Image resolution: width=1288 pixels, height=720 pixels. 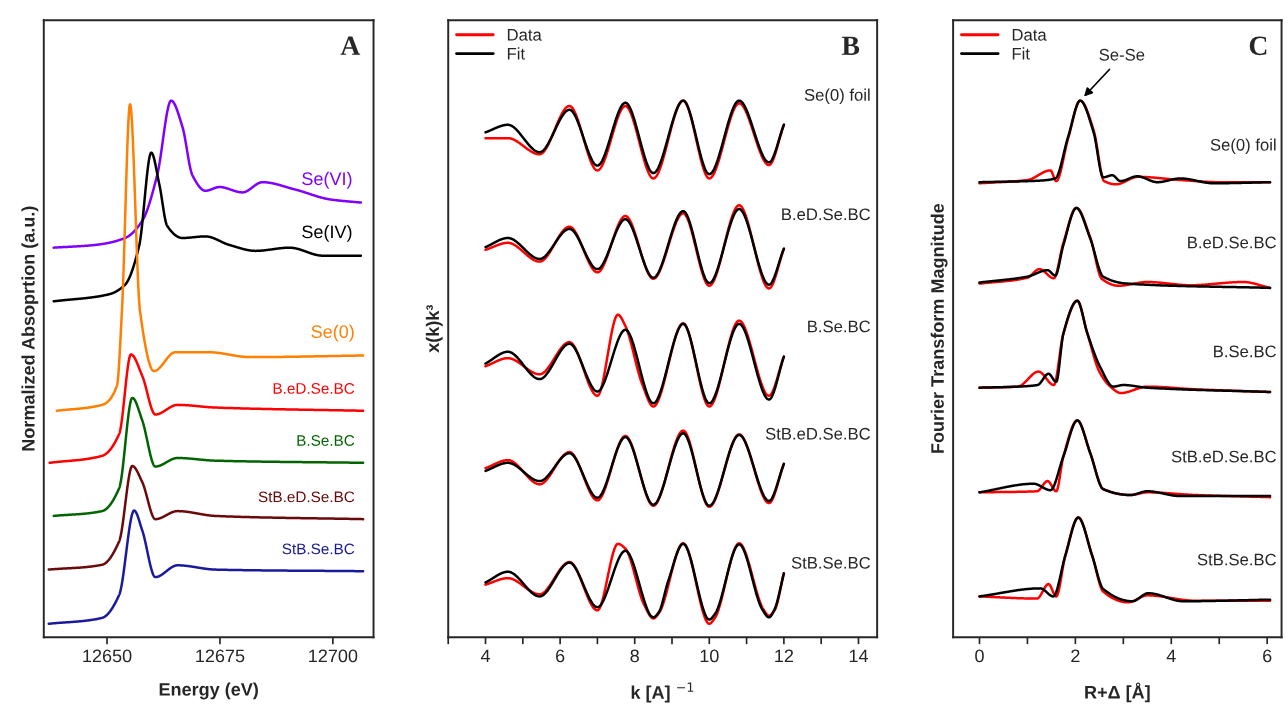 I want to click on series-label: StB.eD.Se.BC, so click(x=306, y=497).